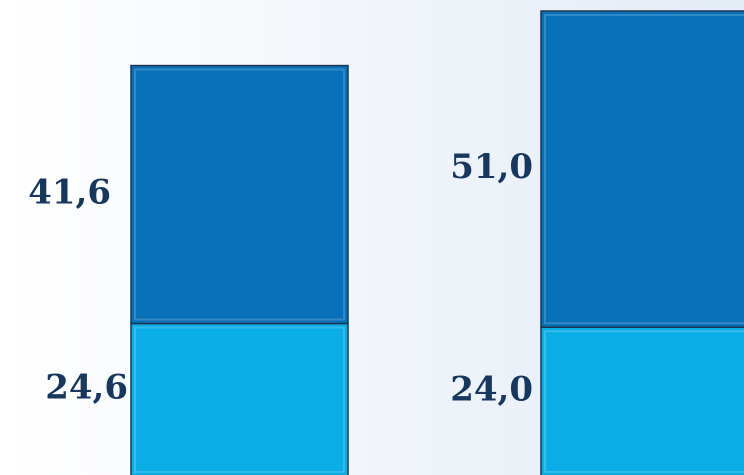 This screenshot has height=475, width=744. I want to click on data-label: 24,0, so click(491, 390).